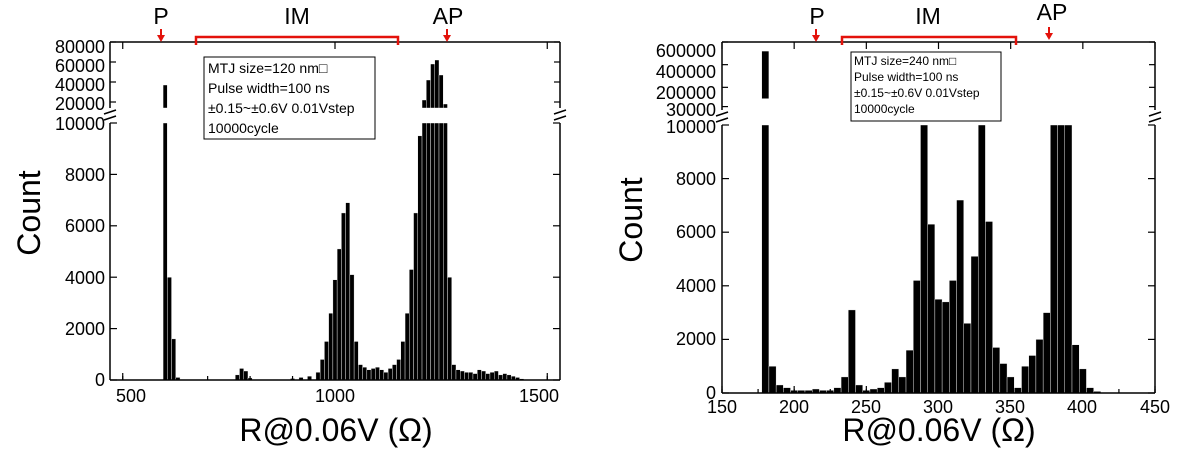 The width and height of the screenshot is (1200, 453). I want to click on p-arrow, so click(816, 35).